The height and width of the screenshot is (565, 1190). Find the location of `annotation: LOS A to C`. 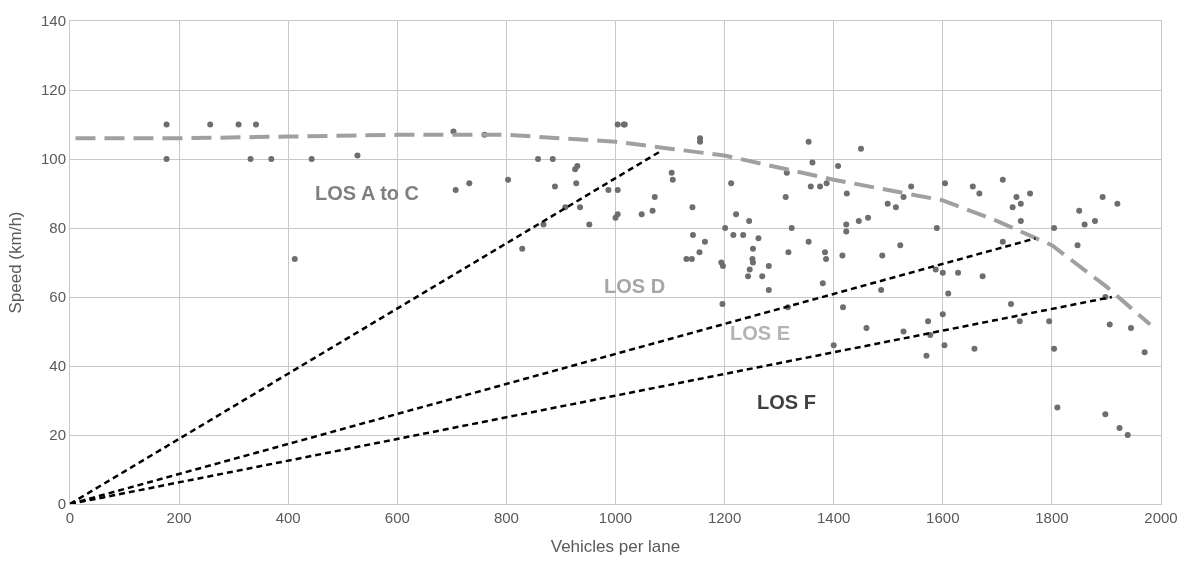

annotation: LOS A to C is located at coordinates (367, 193).